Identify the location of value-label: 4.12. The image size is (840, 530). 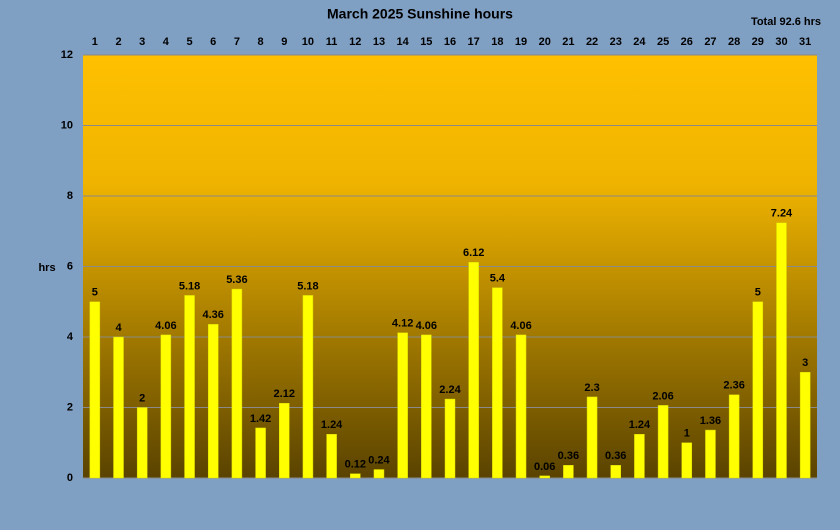
(402, 324).